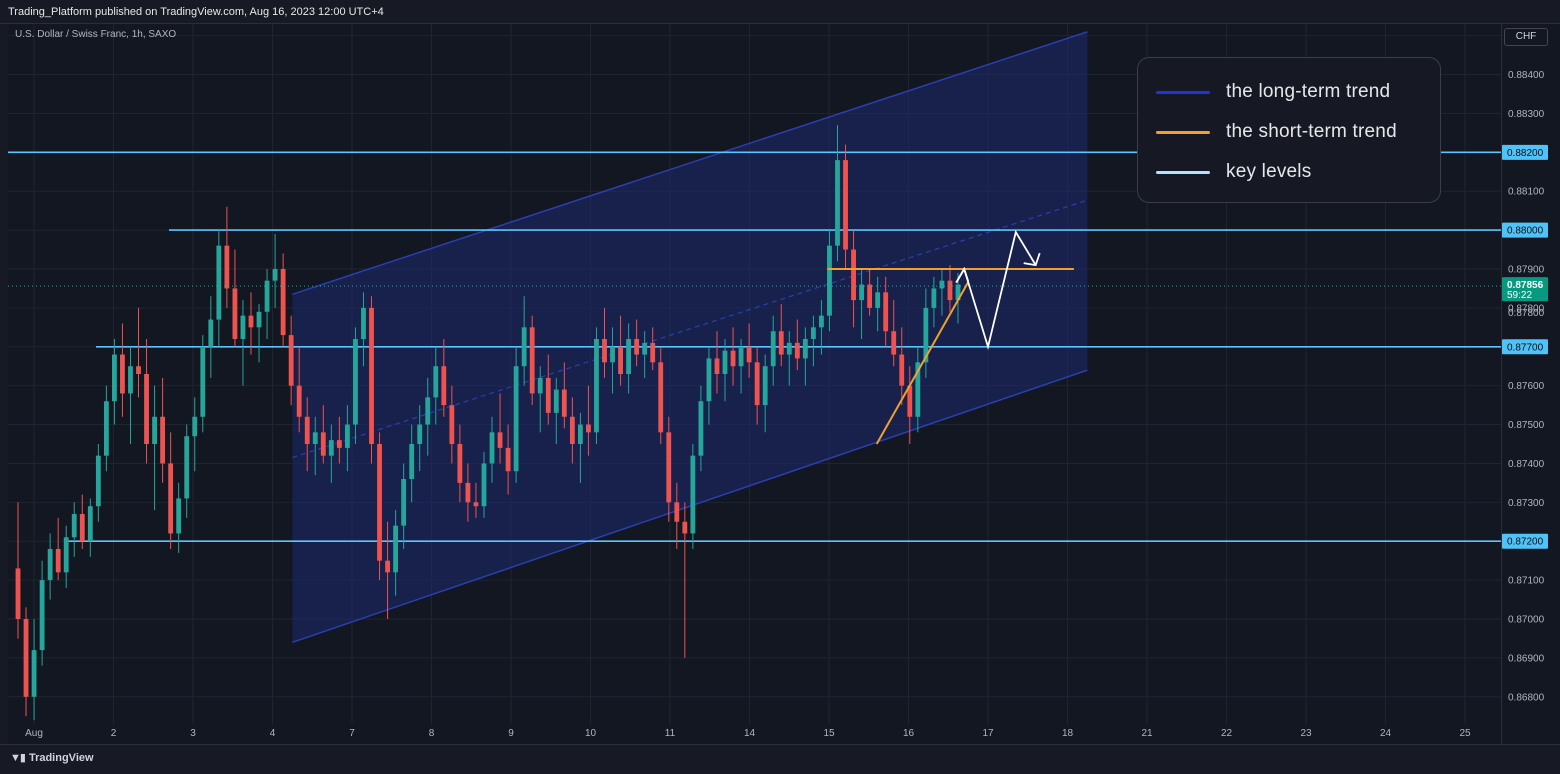  Describe the element at coordinates (1269, 171) in the screenshot. I see `legend-label-key-levels: key levels` at that location.